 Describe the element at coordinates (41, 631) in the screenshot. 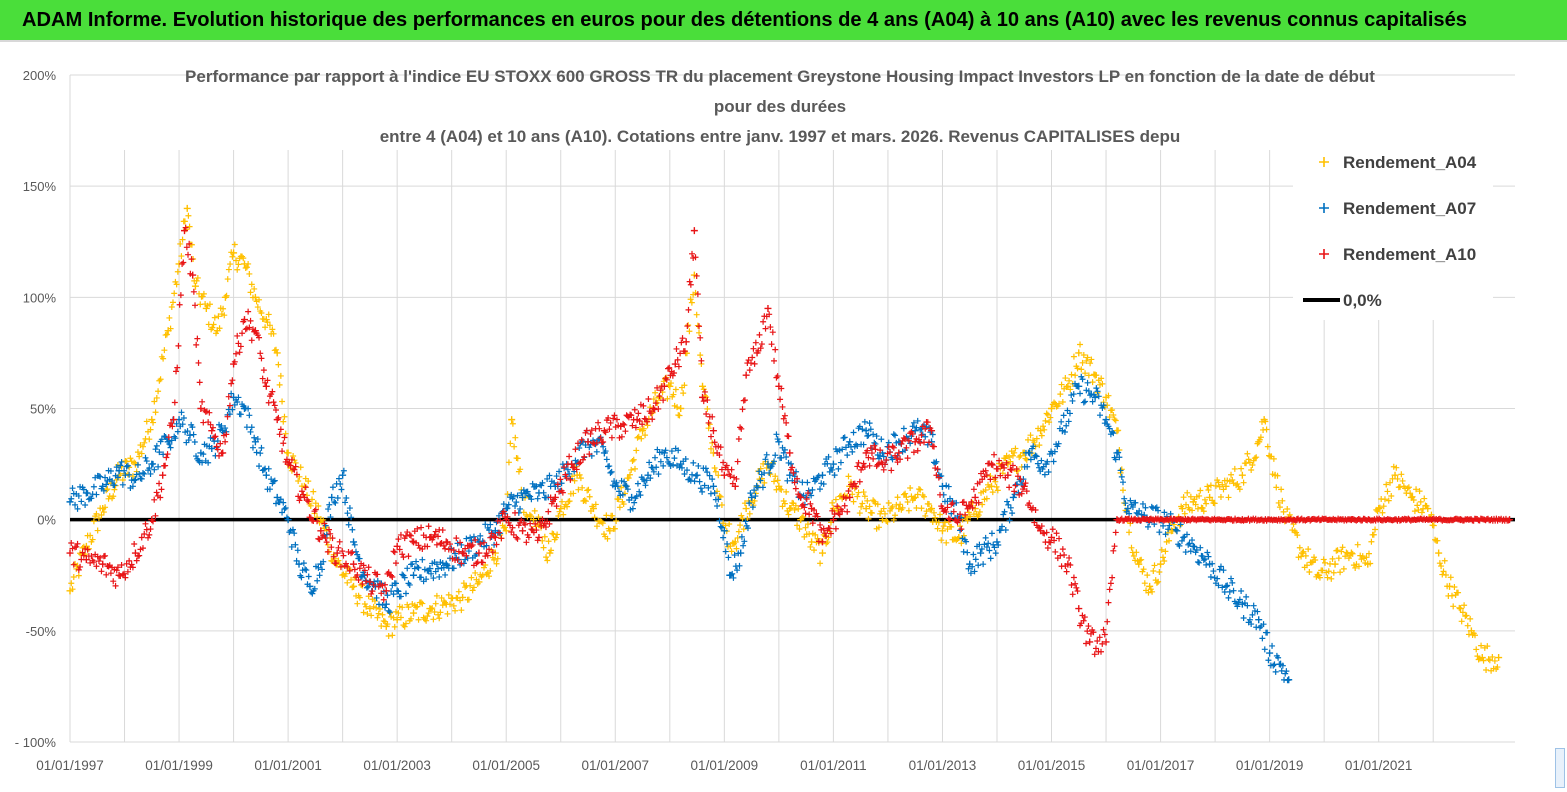

I see `y-tick-label: -50%` at that location.